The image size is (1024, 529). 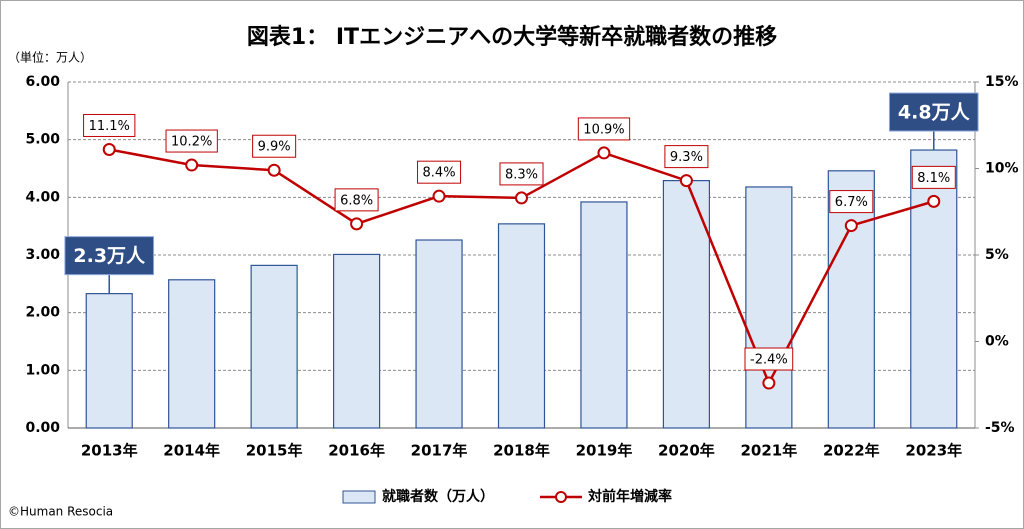 What do you see at coordinates (191, 451) in the screenshot?
I see `x-tick-label: 2014年` at bounding box center [191, 451].